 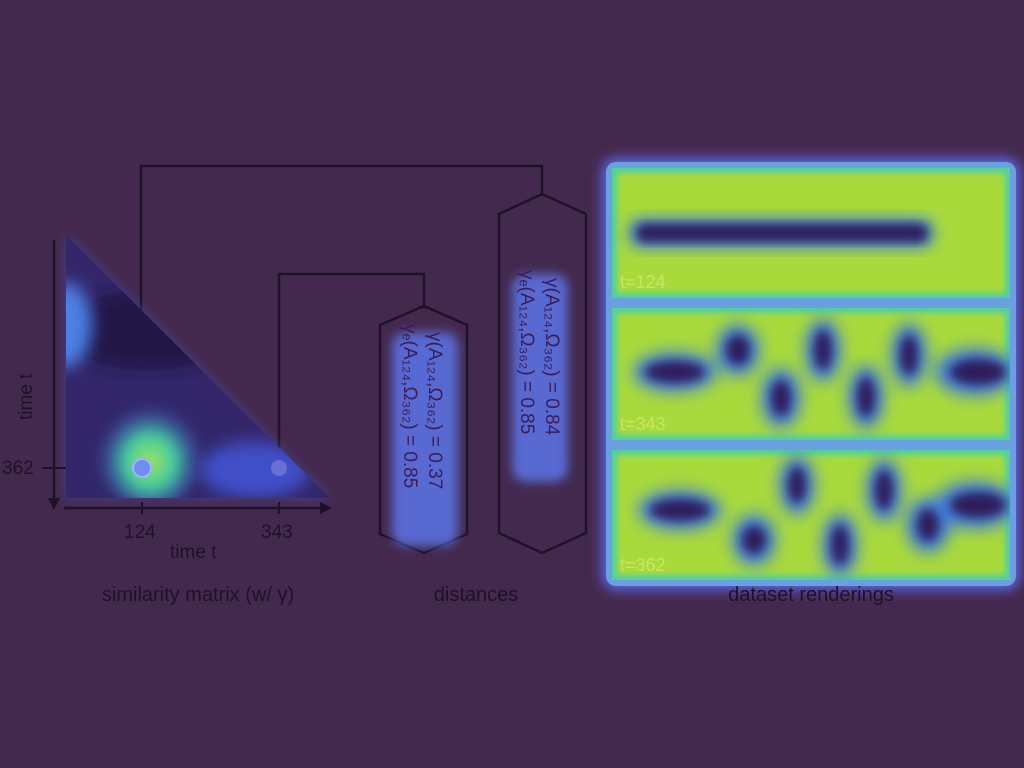 I want to click on tall-box-gamma-e: γₑ(A₁₂₄,Ω₃₆₂) = 0.85, so click(x=526, y=352).